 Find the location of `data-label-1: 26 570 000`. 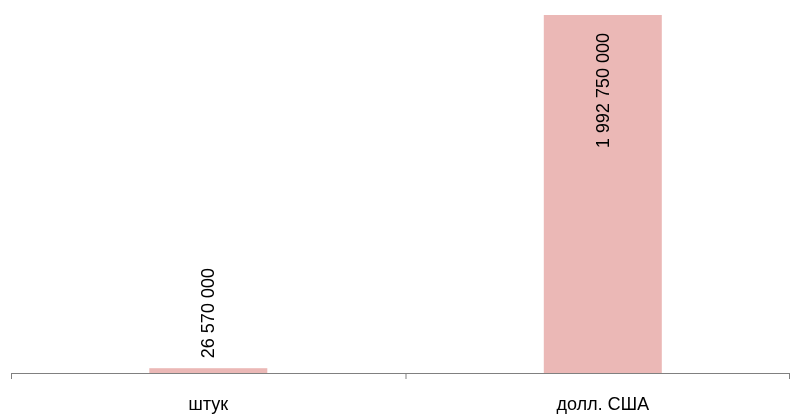

data-label-1: 26 570 000 is located at coordinates (208, 313).